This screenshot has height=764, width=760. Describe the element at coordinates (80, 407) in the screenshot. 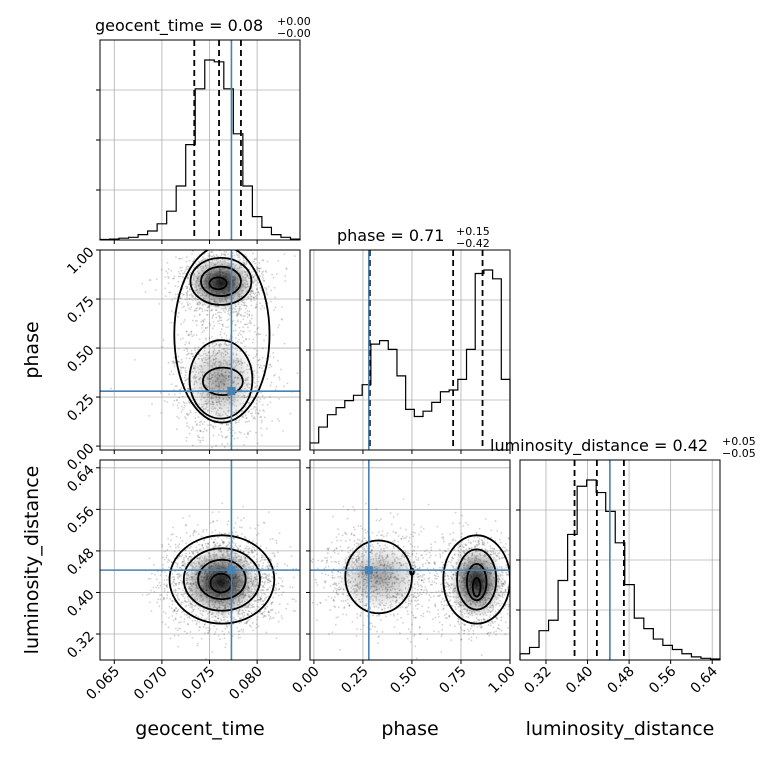

I see `y-tick-label: 0.25` at that location.